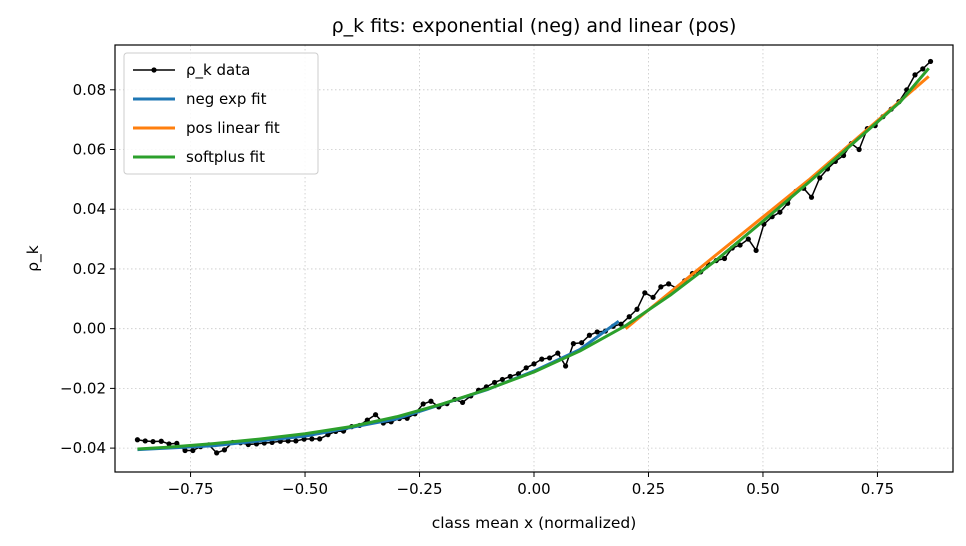  Describe the element at coordinates (218, 70) in the screenshot. I see `legend-label: ρ_k data` at that location.